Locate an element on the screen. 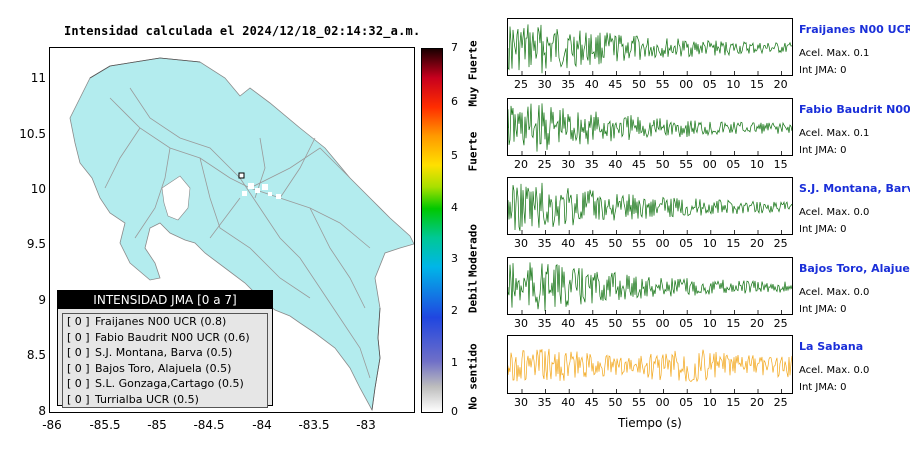 The image size is (910, 460). x-tick: -84.5 is located at coordinates (209, 425).